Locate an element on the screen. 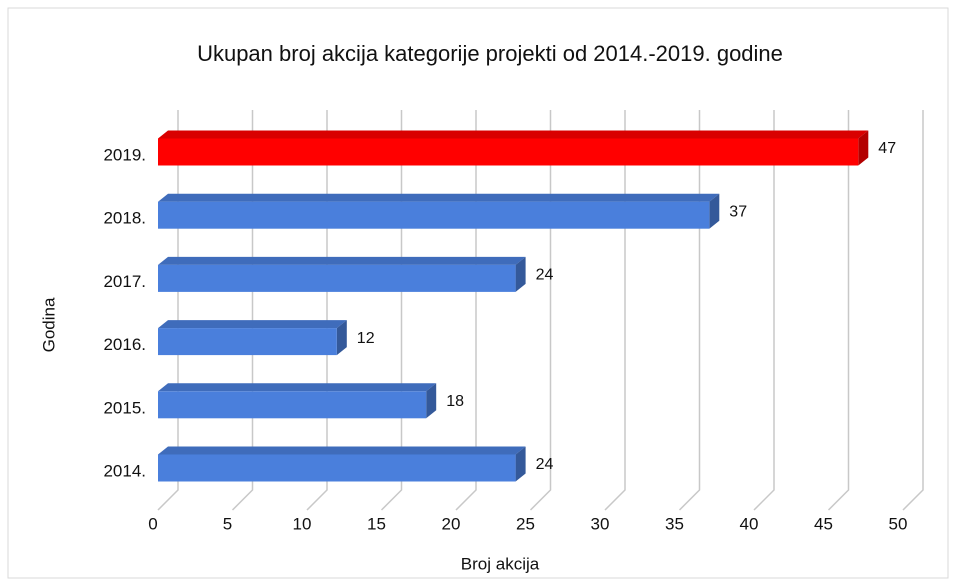  data-label: 12 is located at coordinates (366, 338).